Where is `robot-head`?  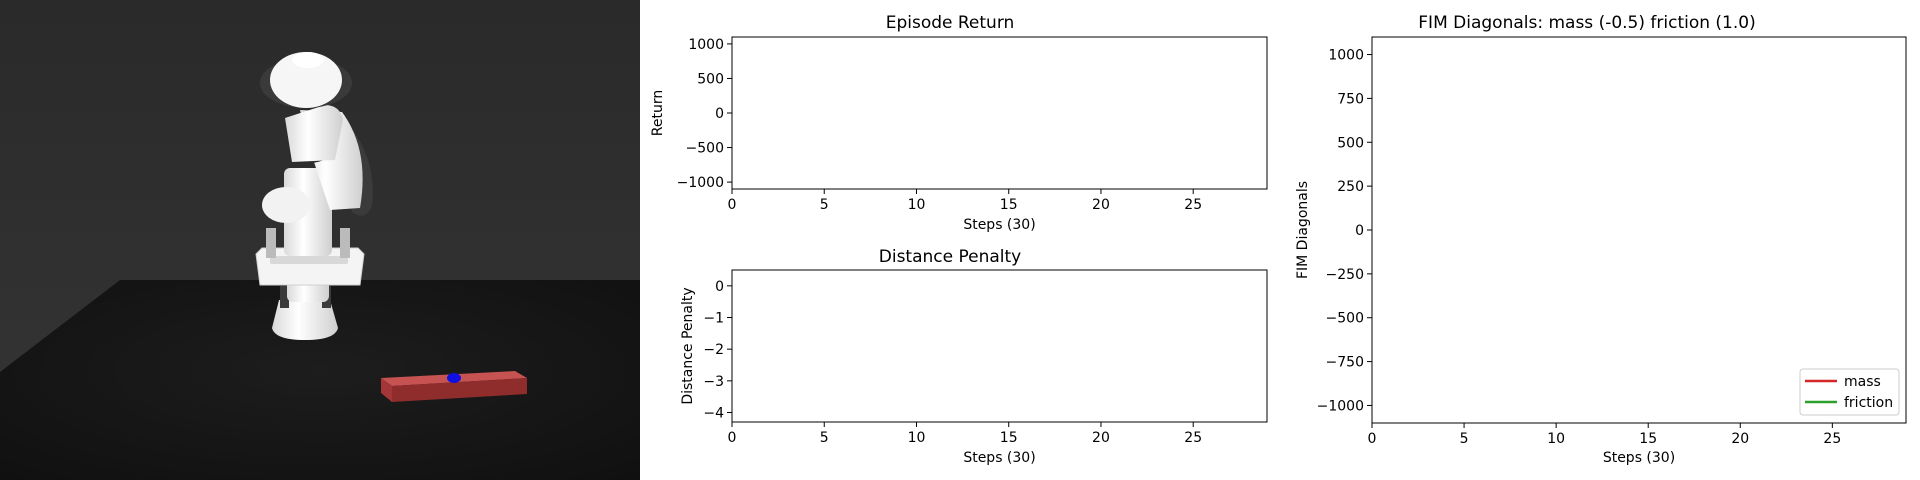
robot-head is located at coordinates (306, 80).